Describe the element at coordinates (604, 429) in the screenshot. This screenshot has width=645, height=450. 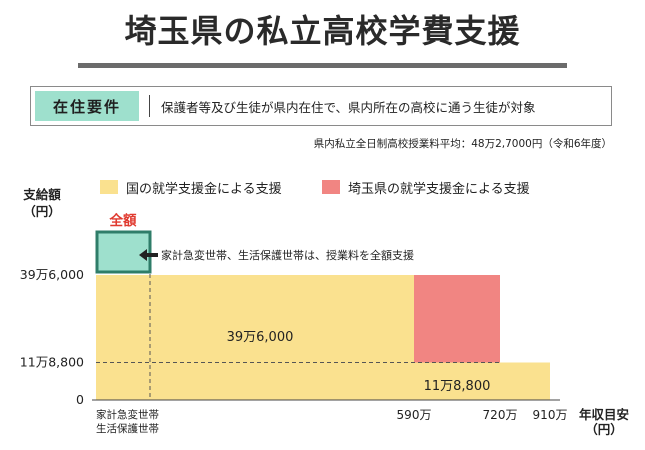
I see `x-axis-label: （円）` at that location.